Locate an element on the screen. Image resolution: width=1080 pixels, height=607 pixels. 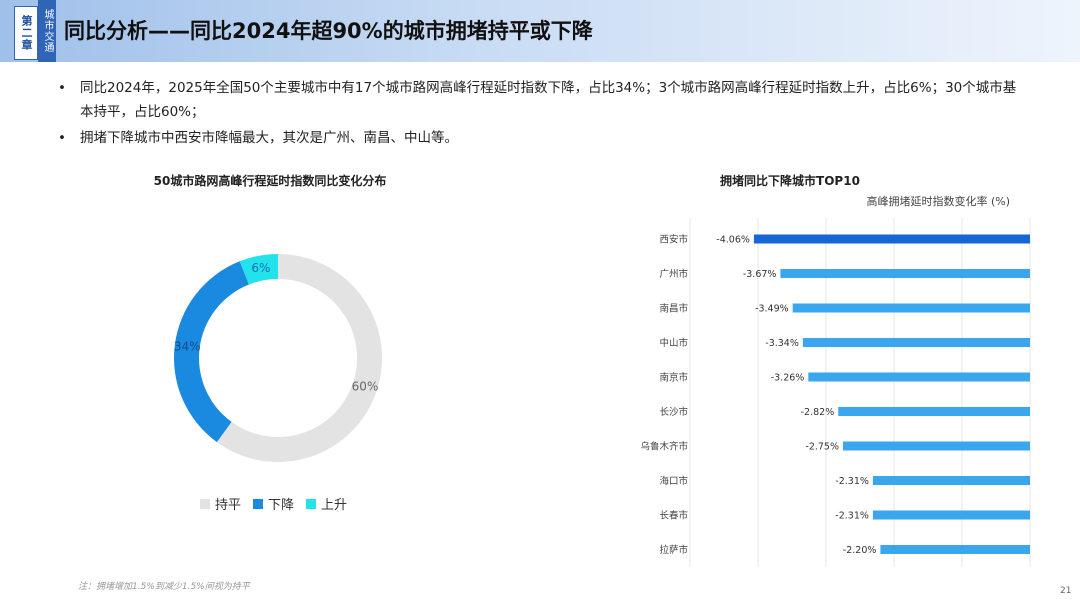
donut-legend: 持平 下降 上升 is located at coordinates (273, 503).